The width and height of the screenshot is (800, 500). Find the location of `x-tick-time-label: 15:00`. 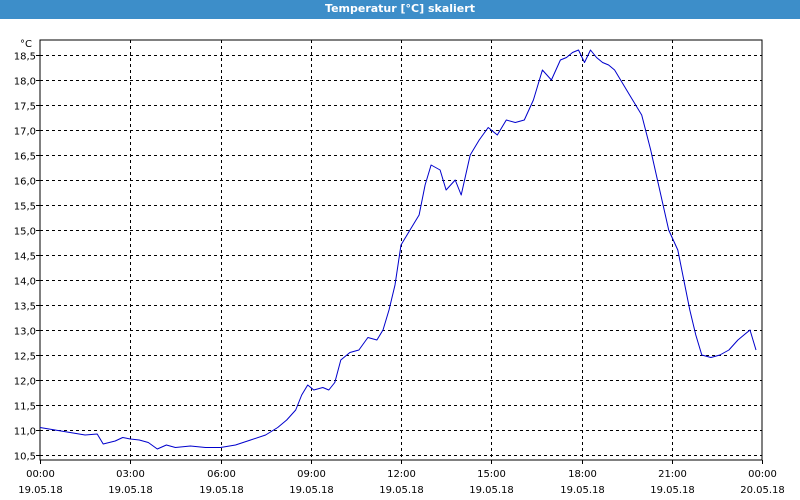

x-tick-time-label: 15:00 is located at coordinates (491, 474).